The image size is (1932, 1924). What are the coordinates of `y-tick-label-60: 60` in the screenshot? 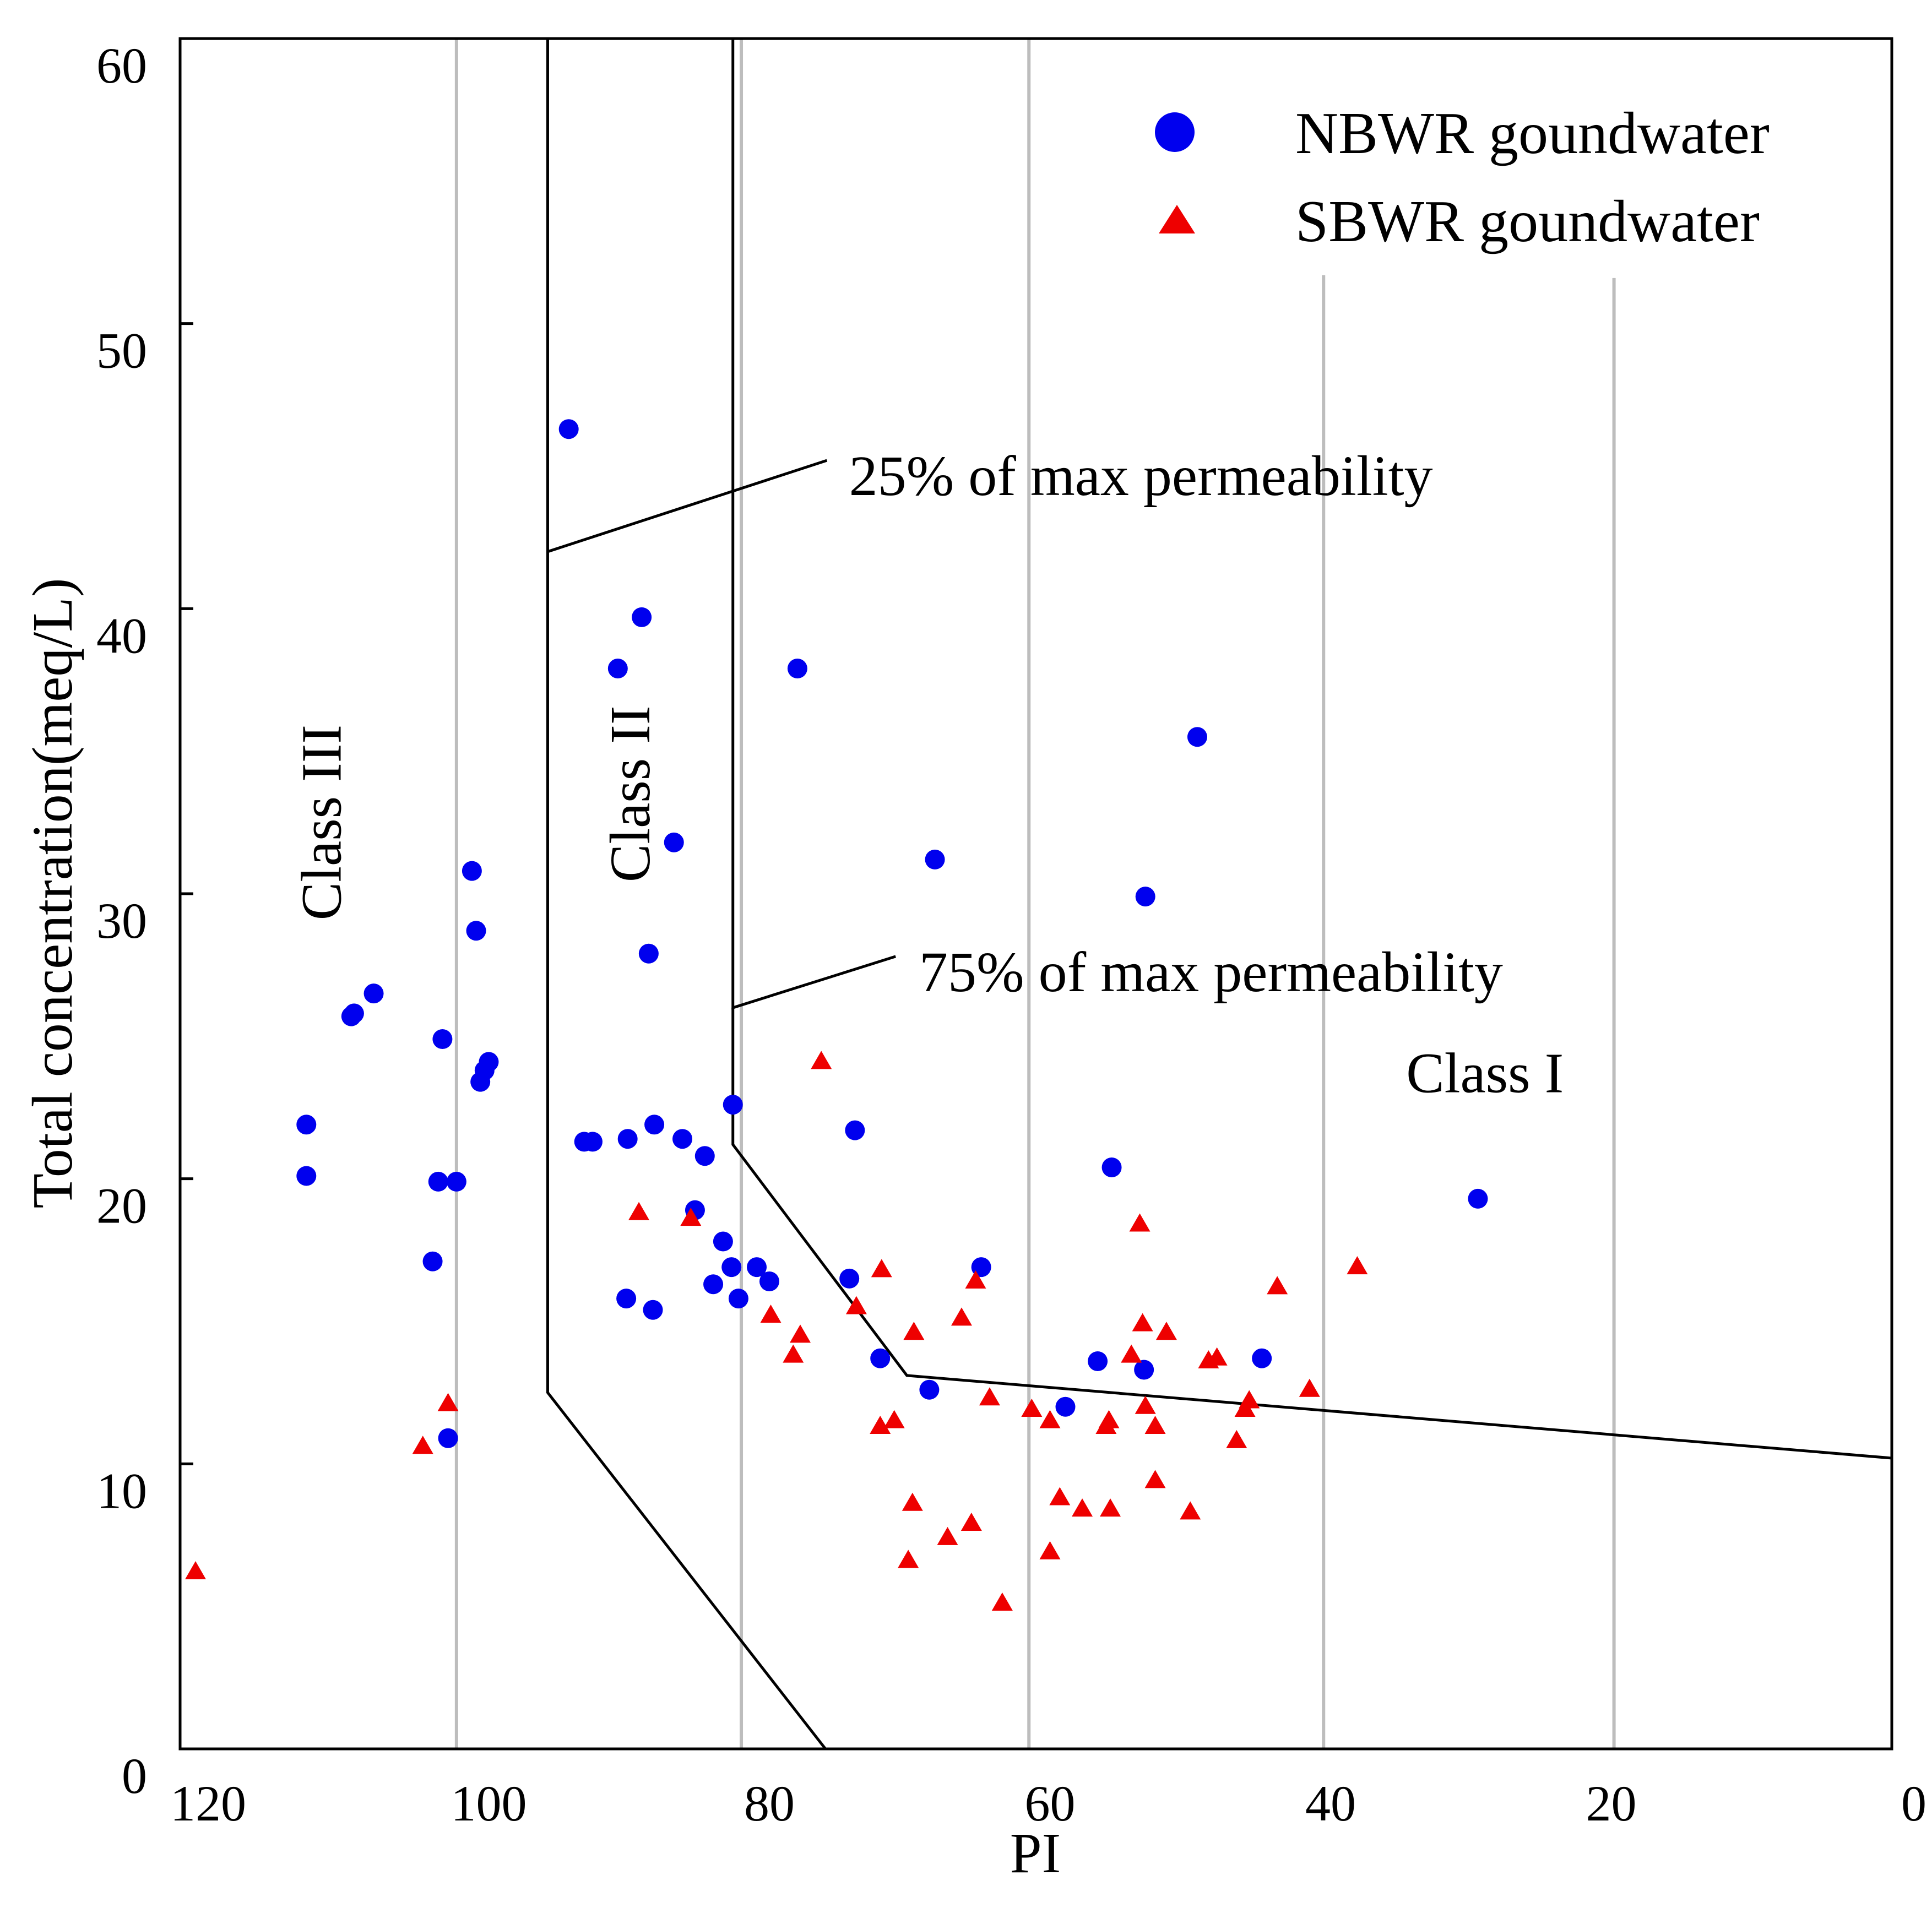 It's located at (121, 65).